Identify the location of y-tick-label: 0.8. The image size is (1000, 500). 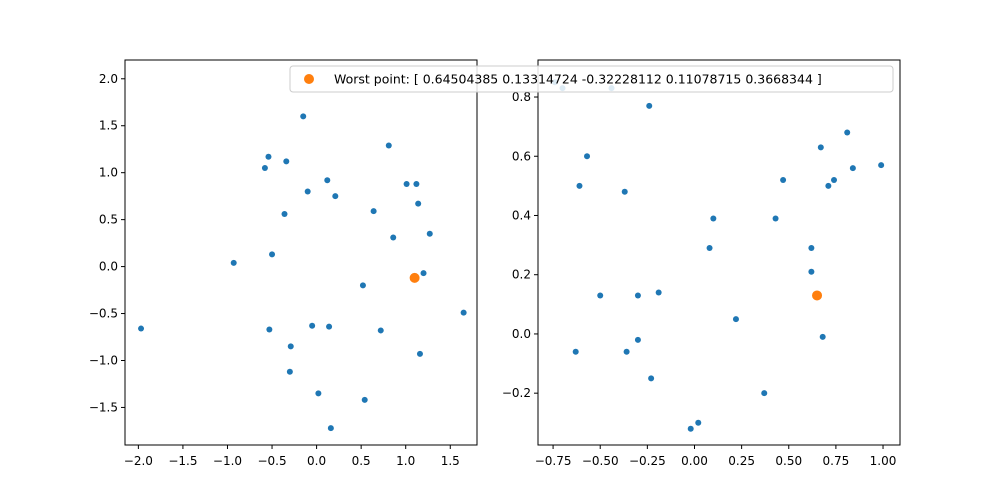
(521, 97).